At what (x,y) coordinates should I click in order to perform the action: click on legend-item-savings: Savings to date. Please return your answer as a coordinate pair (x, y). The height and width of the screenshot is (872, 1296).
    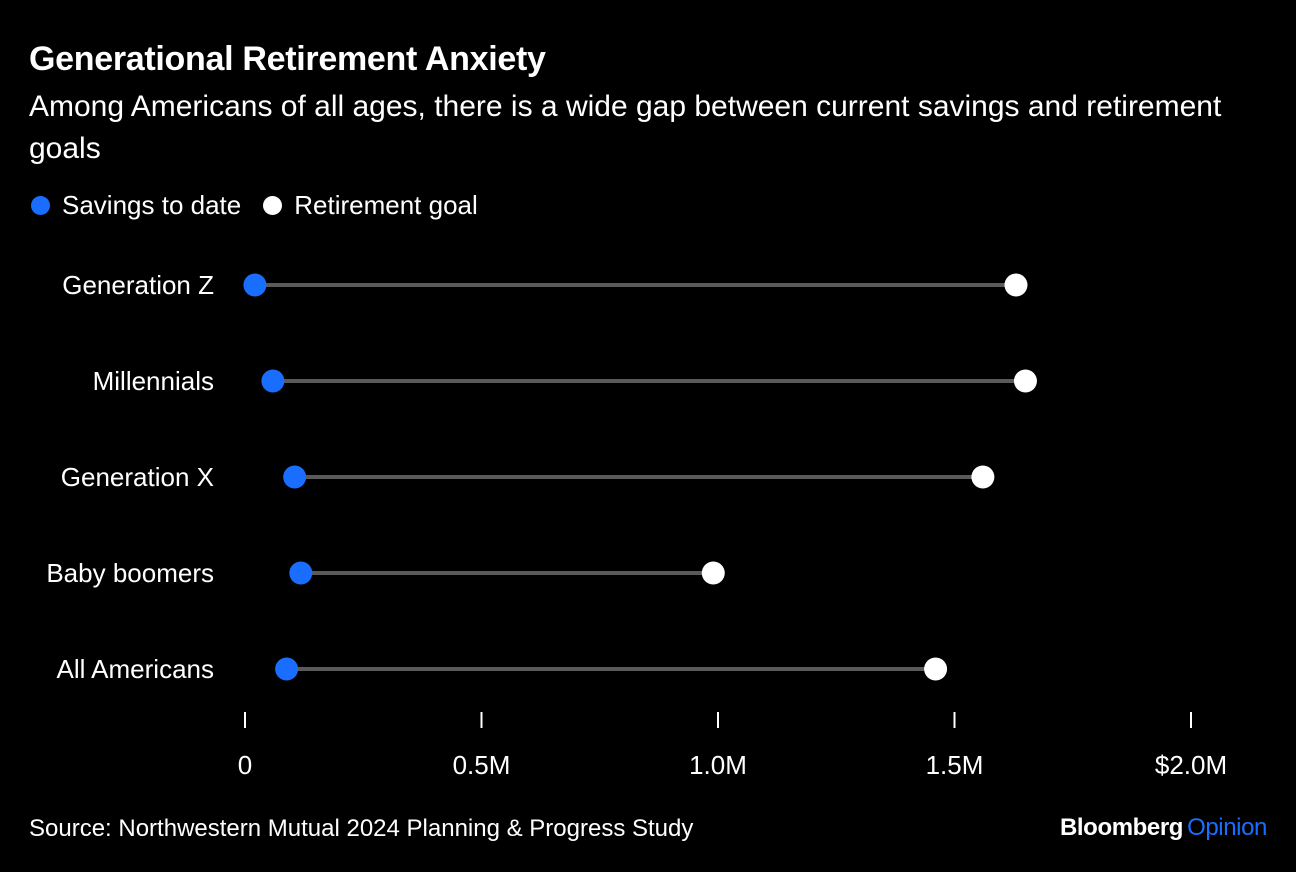
    Looking at the image, I should click on (136, 205).